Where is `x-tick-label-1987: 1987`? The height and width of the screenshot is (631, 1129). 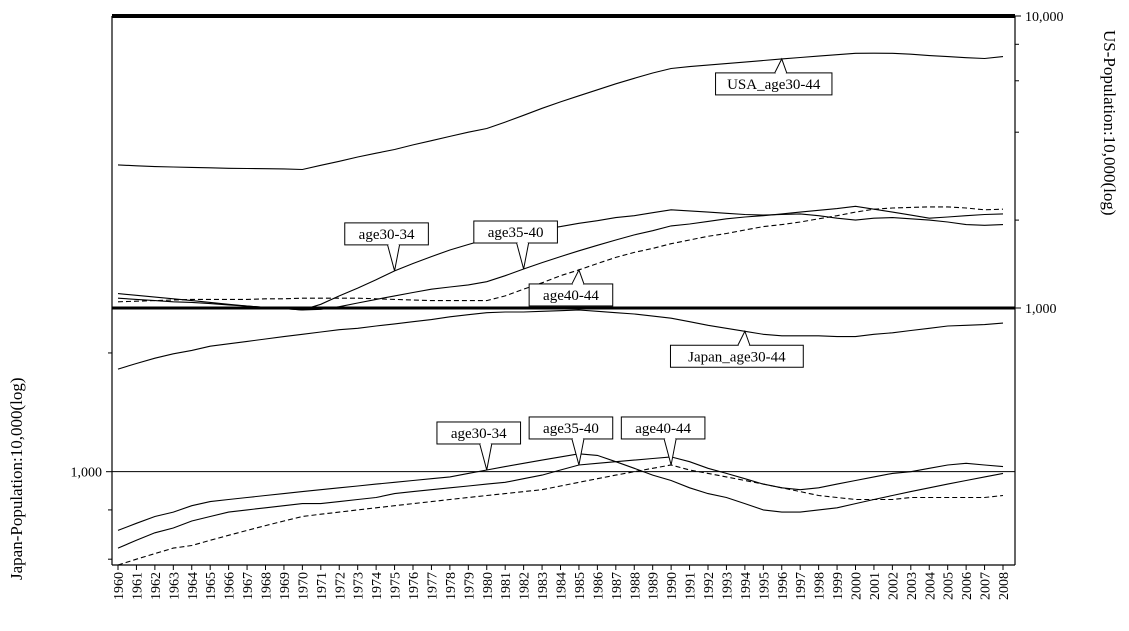
x-tick-label-1987: 1987 is located at coordinates (617, 586).